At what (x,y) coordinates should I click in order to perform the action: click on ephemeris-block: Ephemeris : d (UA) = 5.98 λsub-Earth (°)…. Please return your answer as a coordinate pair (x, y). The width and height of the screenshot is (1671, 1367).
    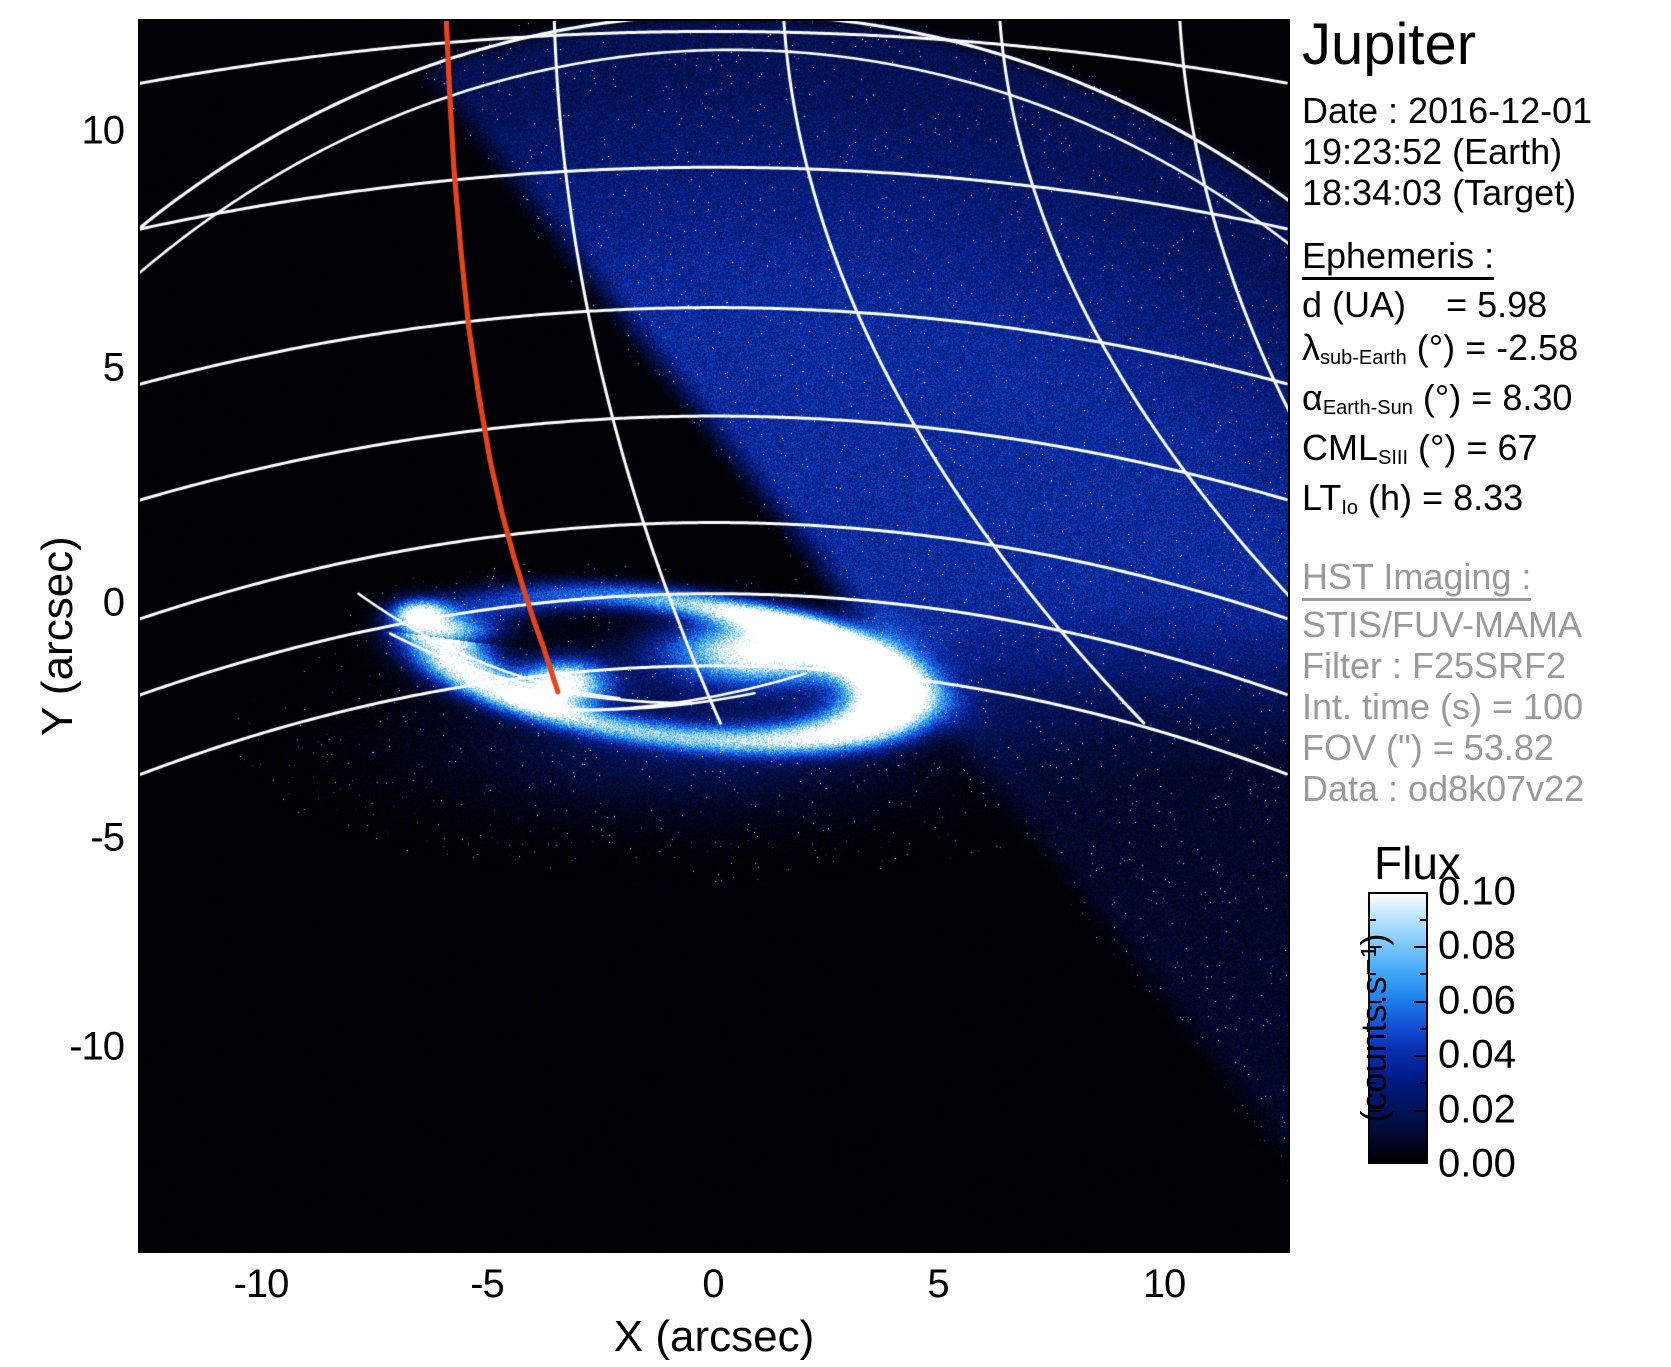
    Looking at the image, I should click on (1486, 380).